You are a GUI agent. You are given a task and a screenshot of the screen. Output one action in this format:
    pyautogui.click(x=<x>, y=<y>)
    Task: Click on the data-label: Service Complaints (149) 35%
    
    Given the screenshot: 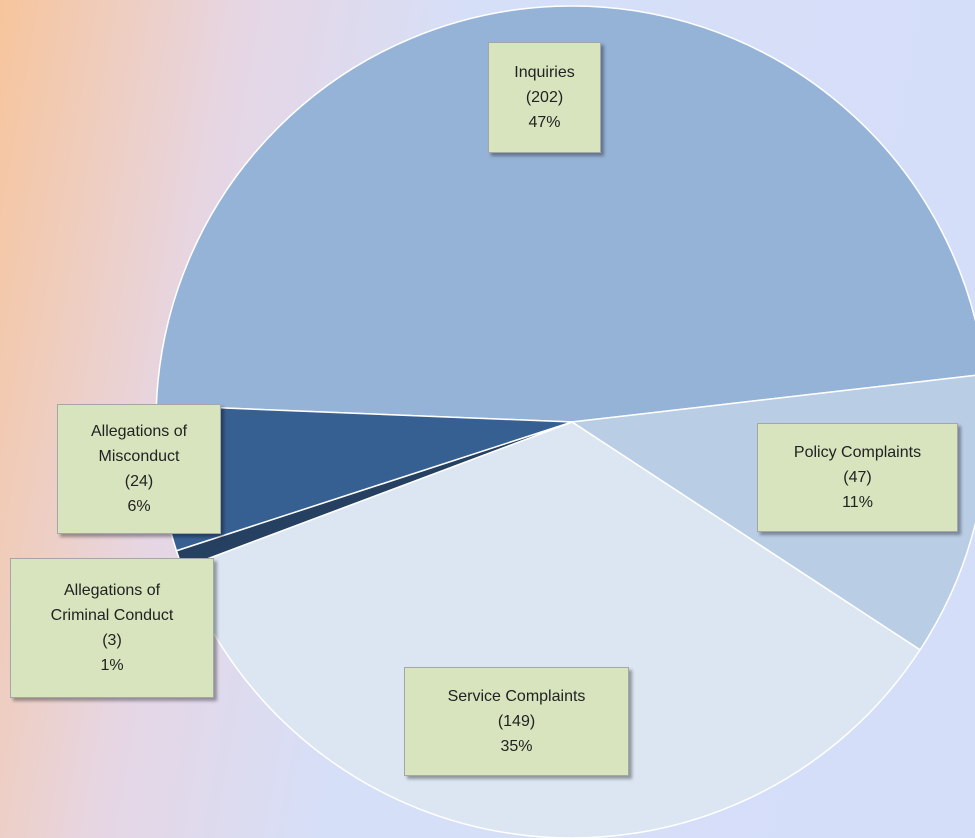 What is the action you would take?
    pyautogui.click(x=516, y=721)
    